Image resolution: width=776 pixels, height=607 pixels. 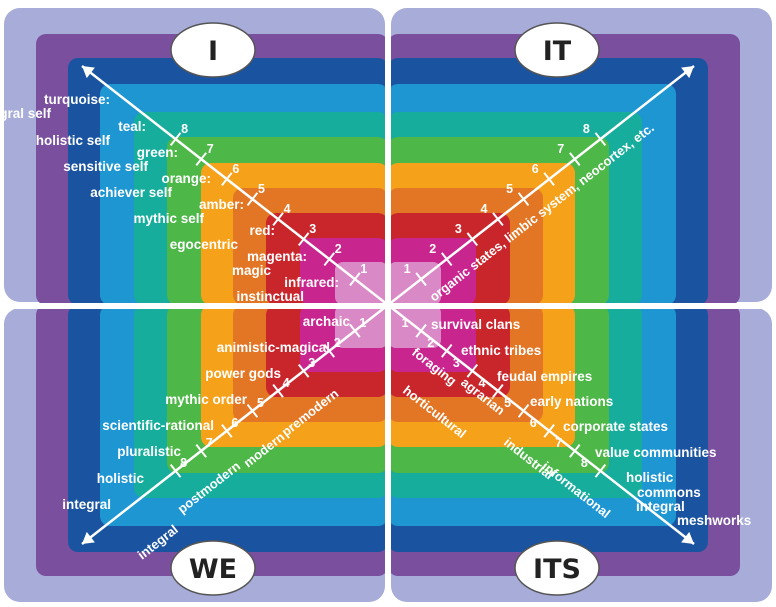 I want to click on its-level-label: feudal empires, so click(x=544, y=376).